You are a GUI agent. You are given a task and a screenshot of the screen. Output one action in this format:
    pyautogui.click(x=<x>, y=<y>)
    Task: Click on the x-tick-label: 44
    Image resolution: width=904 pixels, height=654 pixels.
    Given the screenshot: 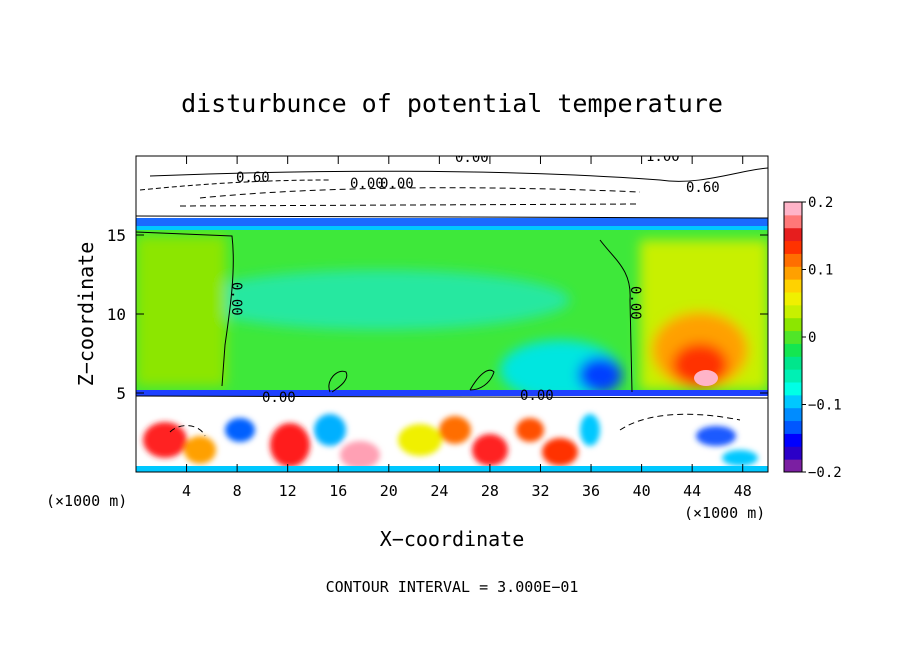 What is the action you would take?
    pyautogui.click(x=692, y=491)
    